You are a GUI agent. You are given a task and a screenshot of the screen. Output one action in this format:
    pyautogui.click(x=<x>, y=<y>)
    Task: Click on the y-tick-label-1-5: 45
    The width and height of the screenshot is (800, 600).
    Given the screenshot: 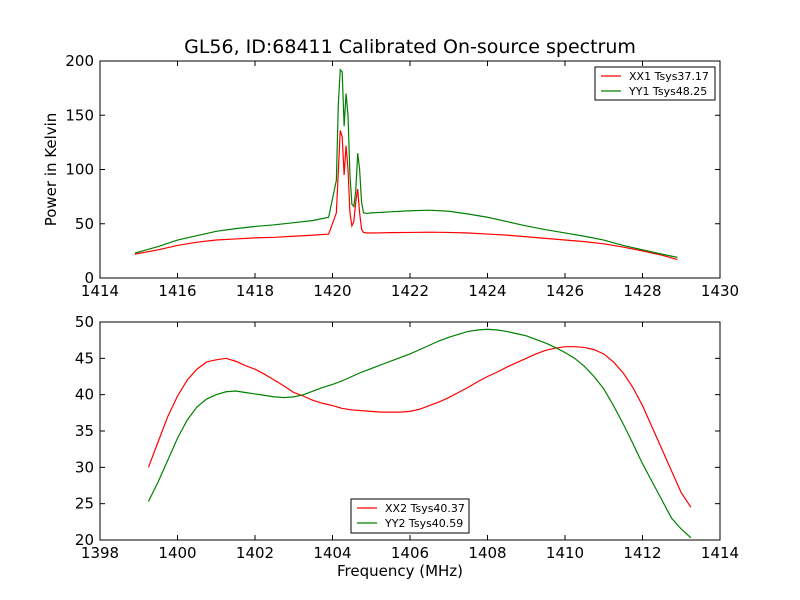 What is the action you would take?
    pyautogui.click(x=84, y=358)
    